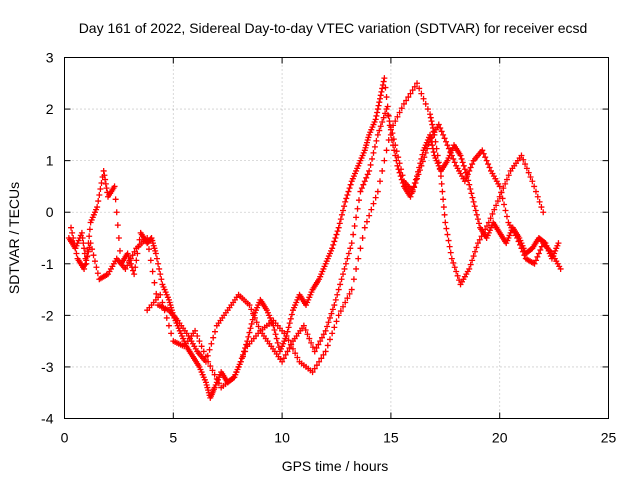 This screenshot has height=480, width=640. Describe the element at coordinates (50, 161) in the screenshot. I see `y-tick-label: 1` at that location.